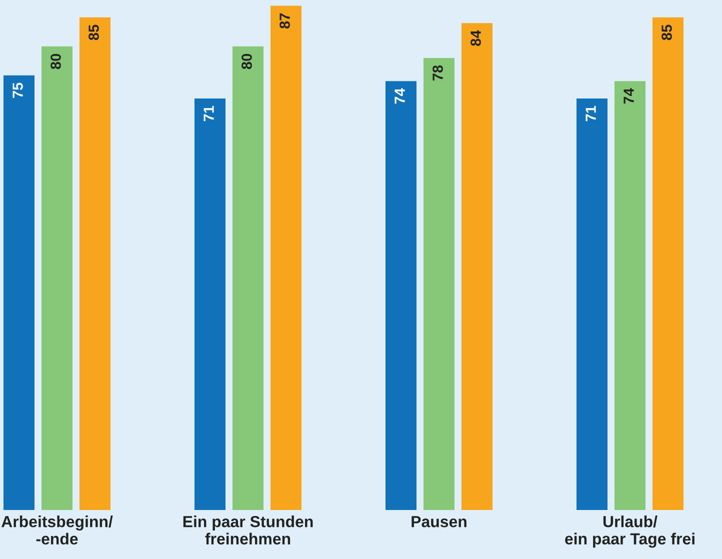 The image size is (722, 559). I want to click on x-tick-label: Pausen, so click(439, 522).